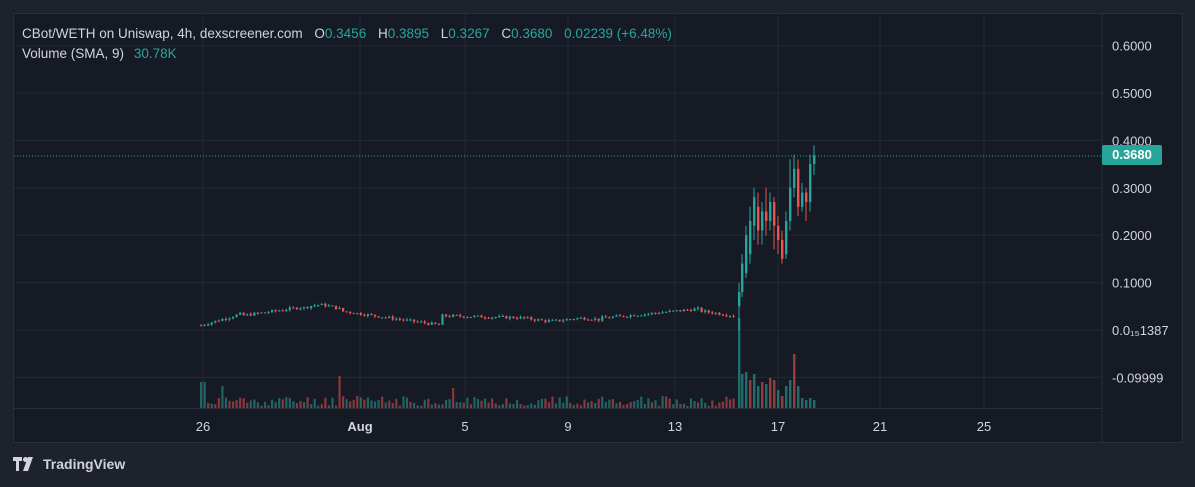 The width and height of the screenshot is (1195, 487). Describe the element at coordinates (69, 464) in the screenshot. I see `tradingview-brand: TradingView` at that location.